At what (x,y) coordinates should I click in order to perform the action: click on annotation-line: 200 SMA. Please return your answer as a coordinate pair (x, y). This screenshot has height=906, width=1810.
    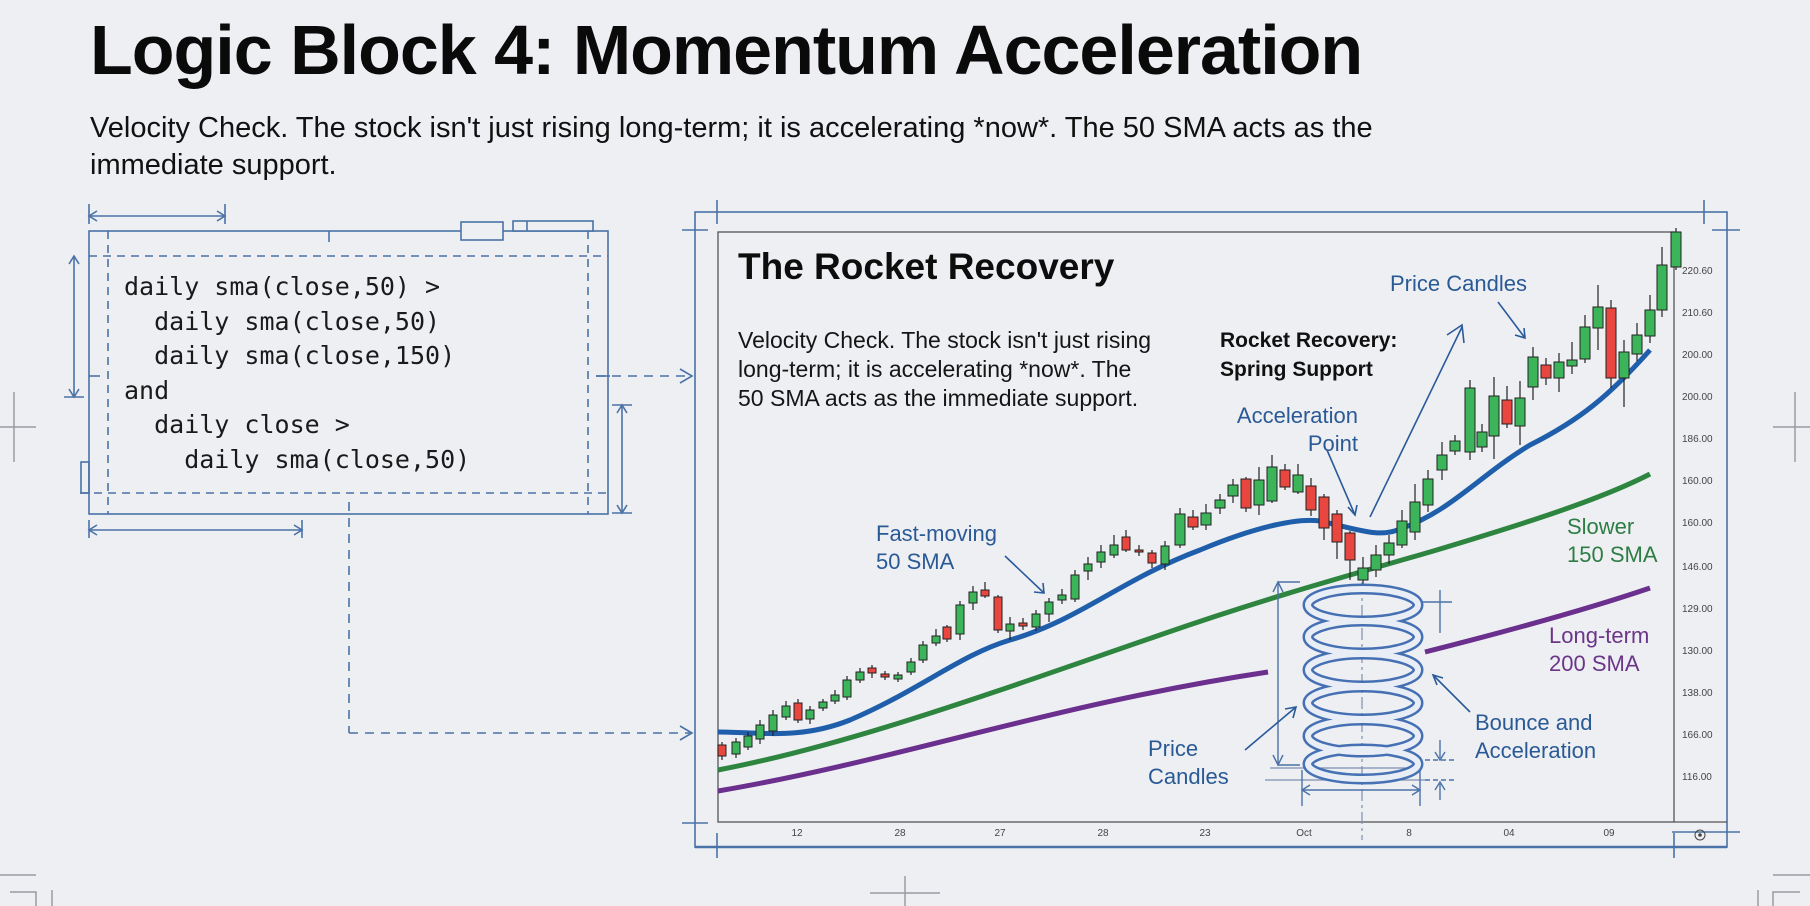
    Looking at the image, I should click on (1594, 663).